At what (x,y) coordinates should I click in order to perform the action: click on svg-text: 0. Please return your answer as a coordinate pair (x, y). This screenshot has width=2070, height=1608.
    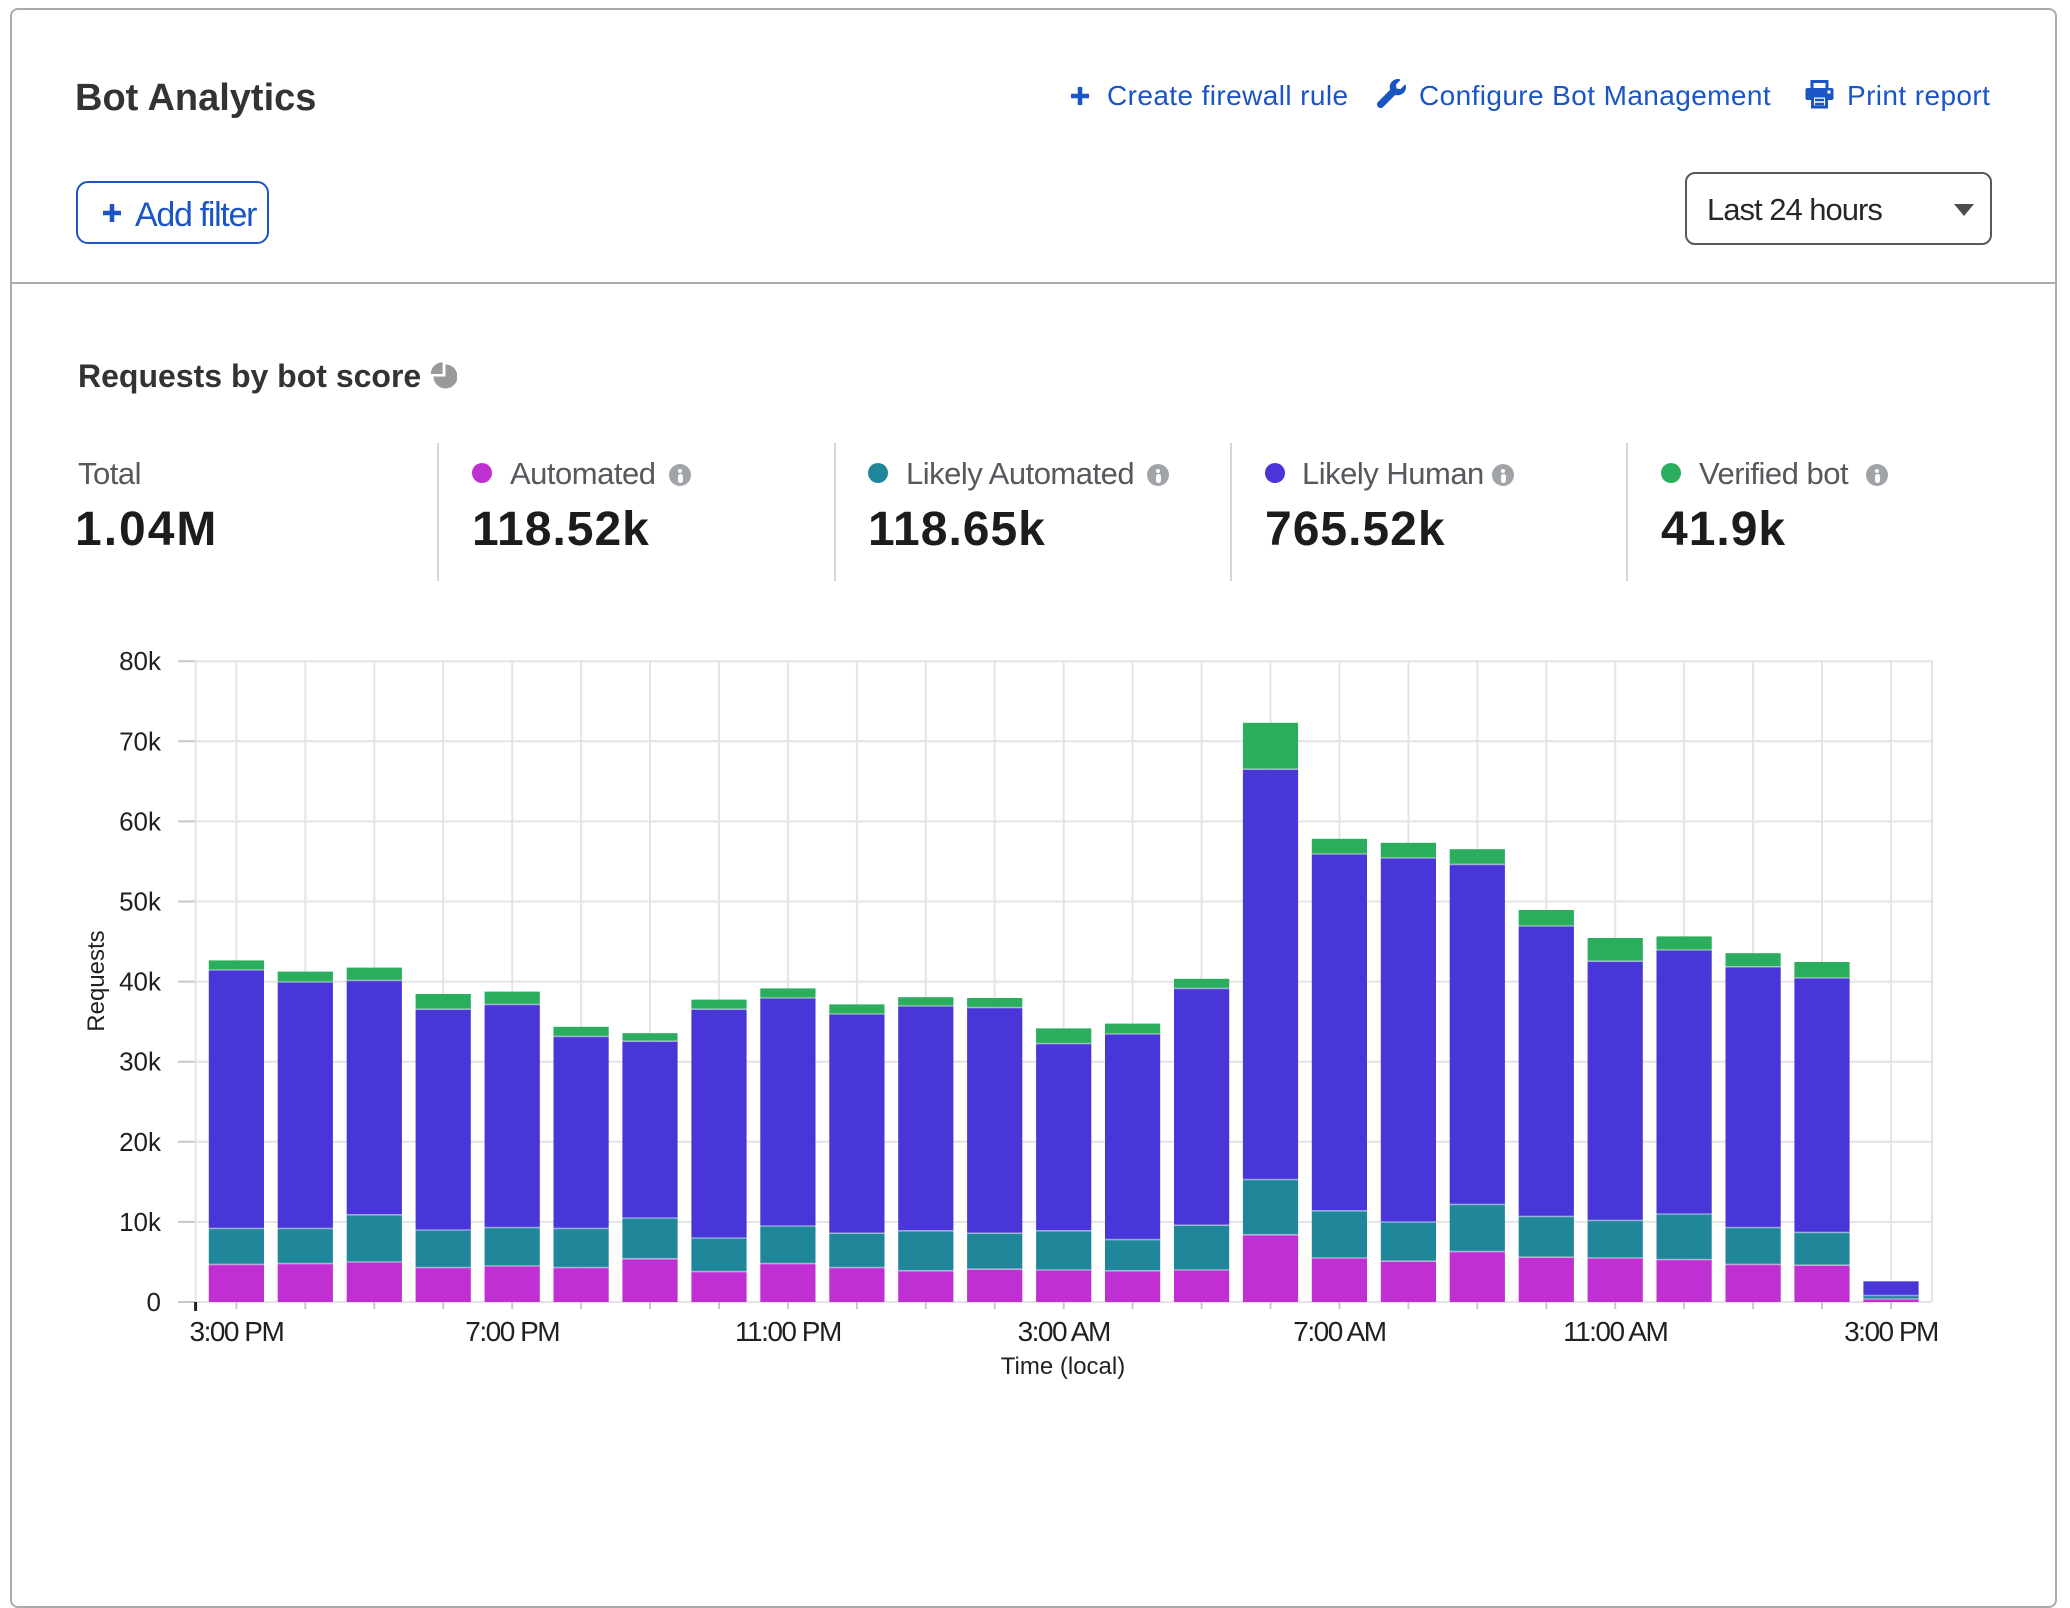
    Looking at the image, I should click on (154, 1302).